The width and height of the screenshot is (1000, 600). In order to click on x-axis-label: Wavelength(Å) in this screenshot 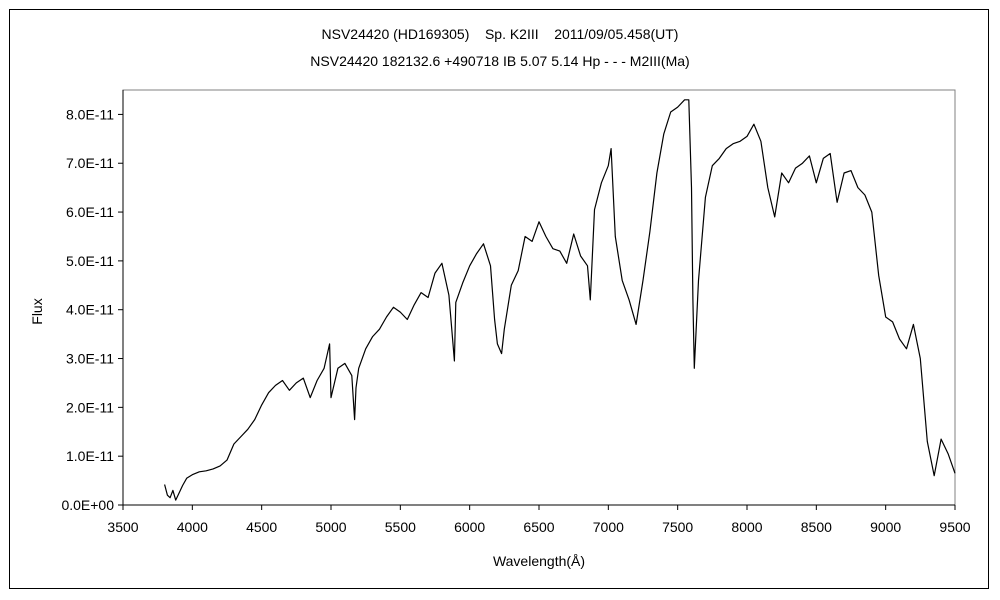, I will do `click(539, 561)`.